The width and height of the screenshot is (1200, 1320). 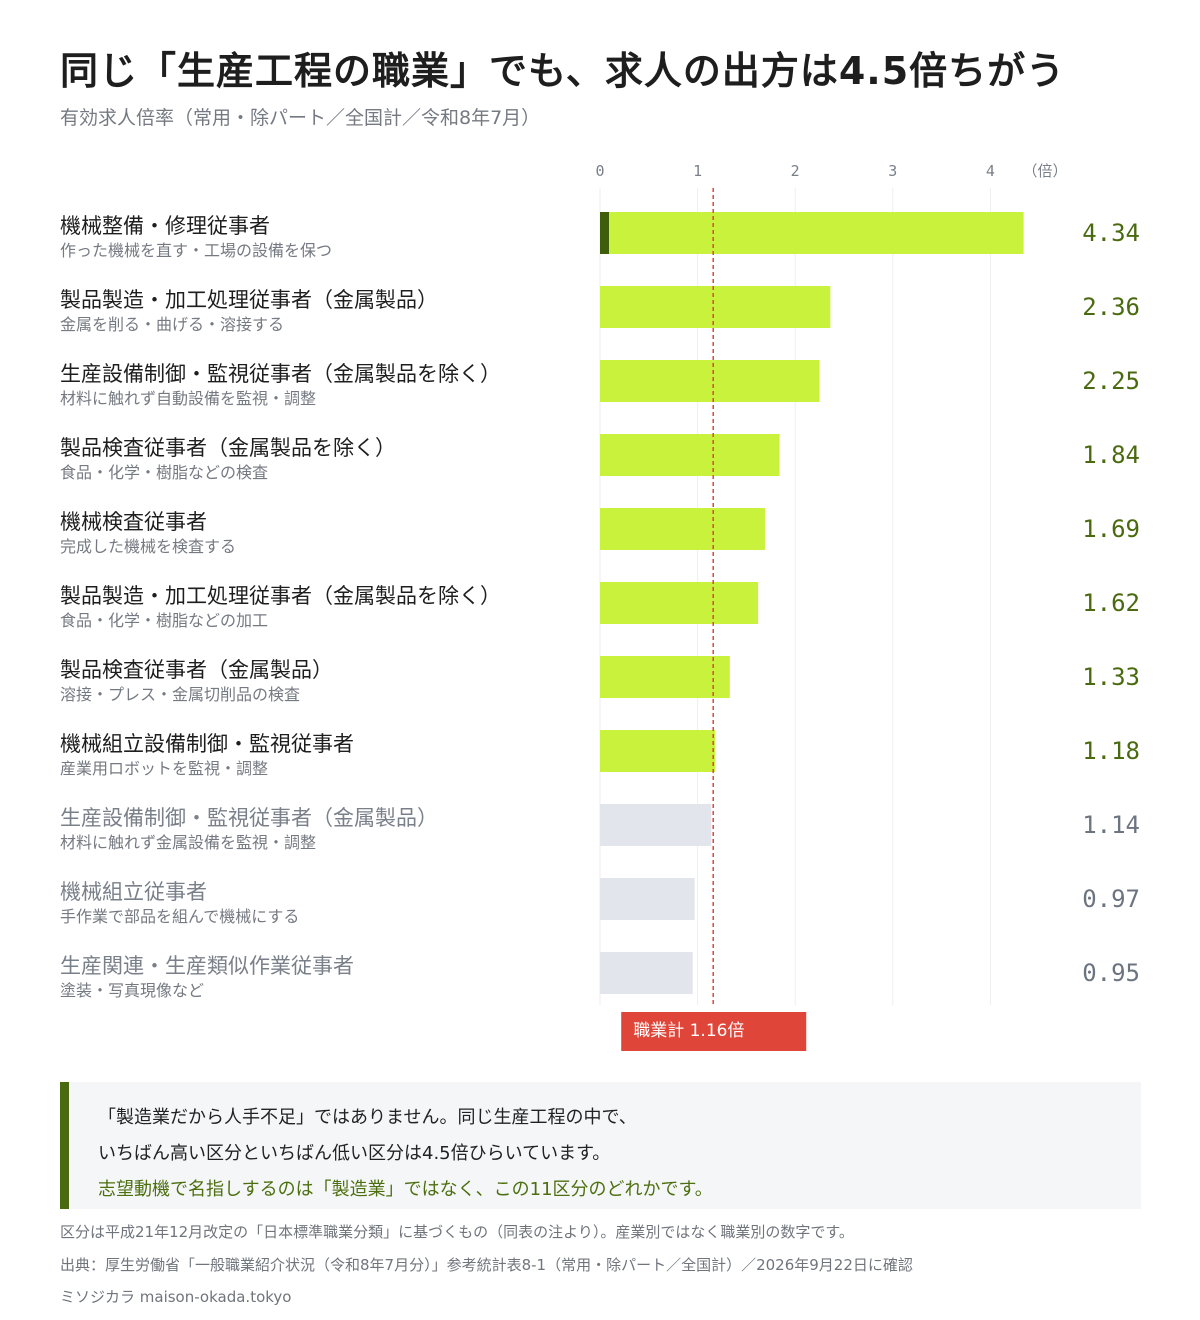 I want to click on data-label: 2.36, so click(x=1111, y=307).